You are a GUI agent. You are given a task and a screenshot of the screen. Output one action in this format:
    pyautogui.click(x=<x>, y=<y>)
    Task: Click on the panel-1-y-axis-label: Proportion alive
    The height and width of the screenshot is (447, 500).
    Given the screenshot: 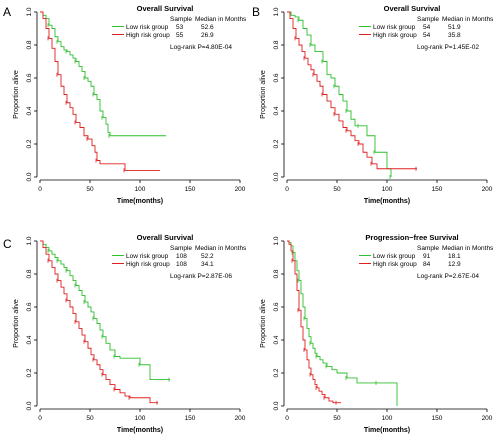 What is the action you would take?
    pyautogui.click(x=16, y=94)
    